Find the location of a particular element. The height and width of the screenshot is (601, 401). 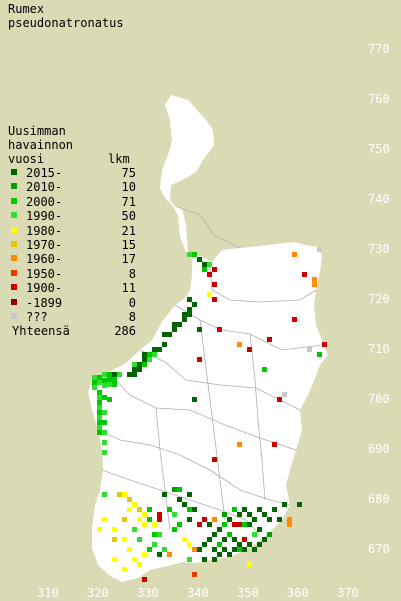

legend-row-count: 10 is located at coordinates (128, 187).